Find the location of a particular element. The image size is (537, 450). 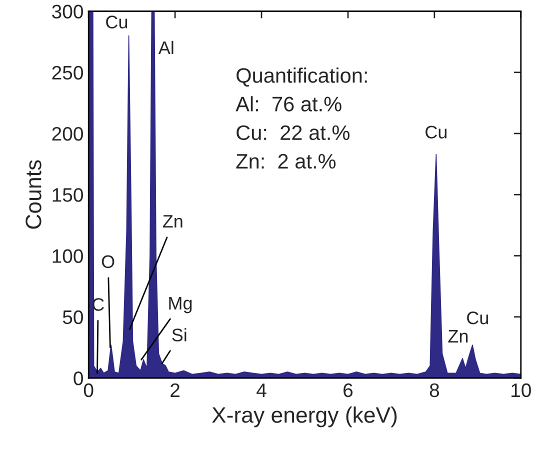

y-tick-label: 0 is located at coordinates (78, 378).